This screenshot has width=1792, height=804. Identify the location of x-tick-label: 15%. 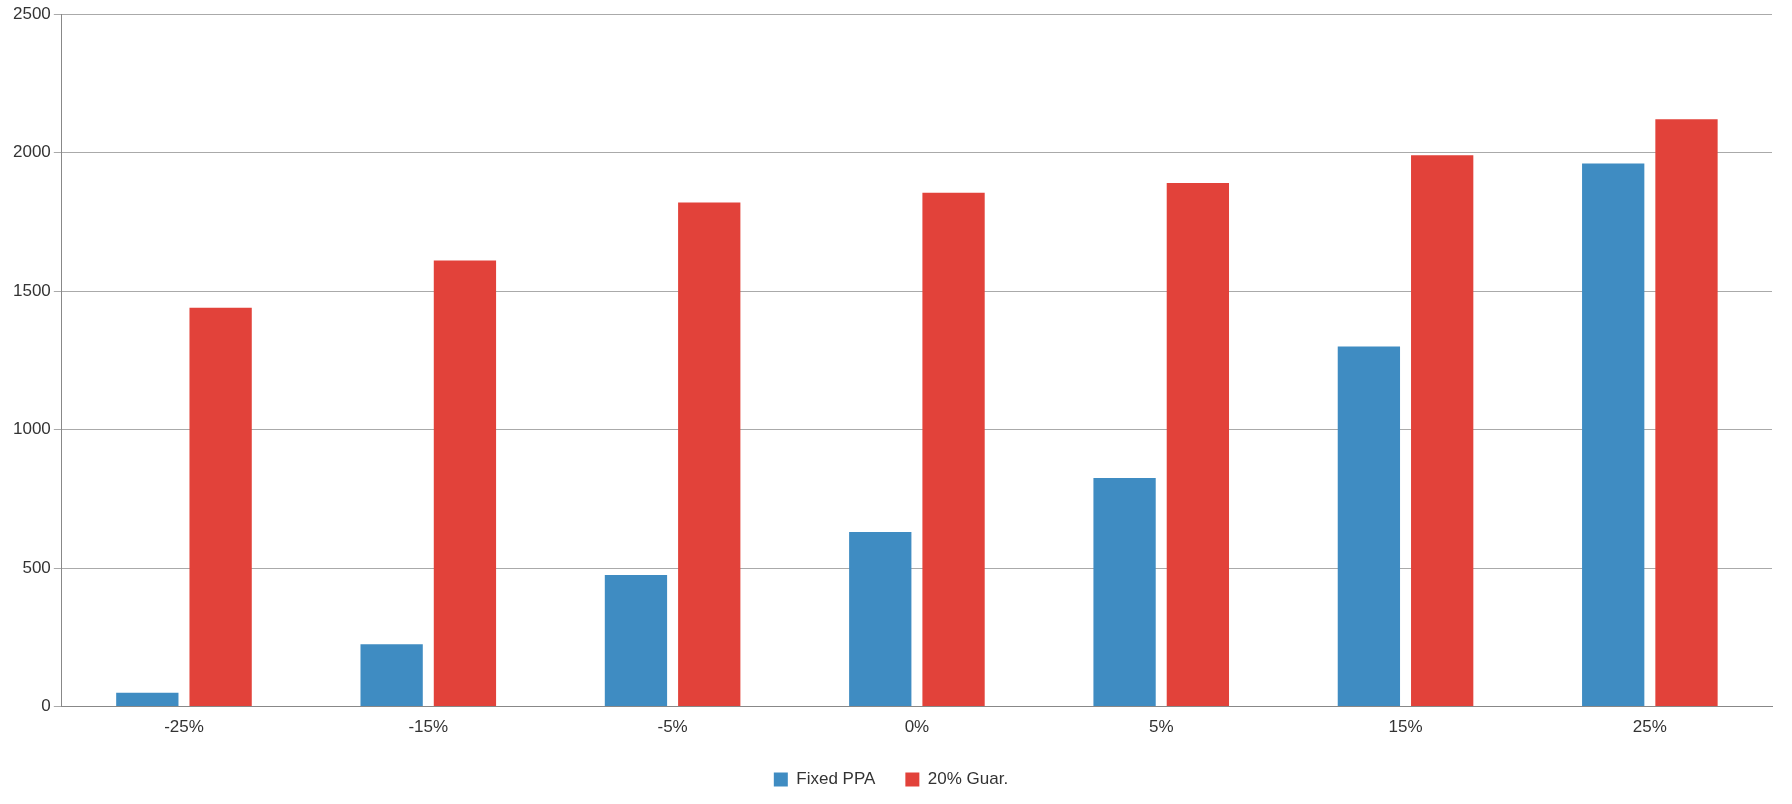
(1405, 727).